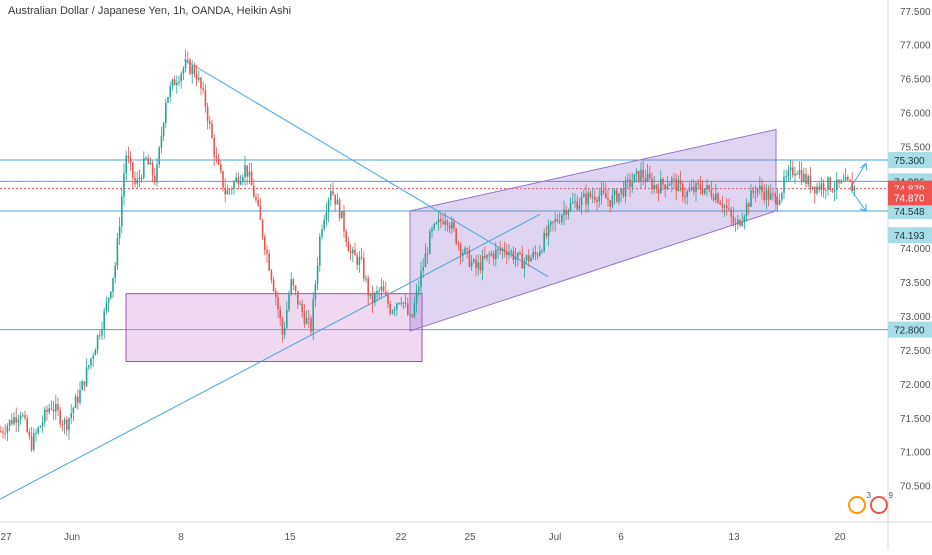 This screenshot has width=932, height=555. Describe the element at coordinates (915, 114) in the screenshot. I see `y-tick-label: 76.000` at that location.